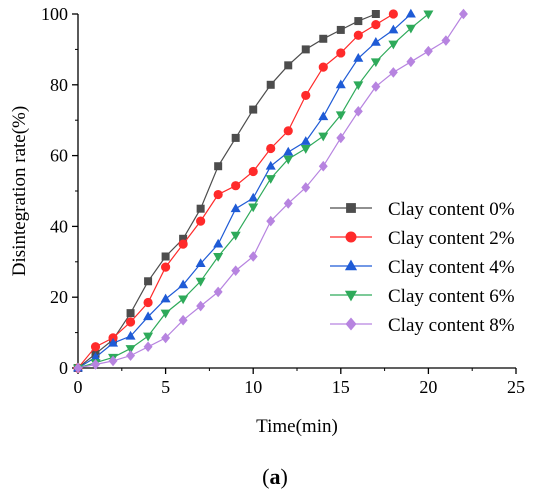 This screenshot has height=498, width=550. Describe the element at coordinates (451, 267) in the screenshot. I see `legend-label: Clay content 4%` at that location.